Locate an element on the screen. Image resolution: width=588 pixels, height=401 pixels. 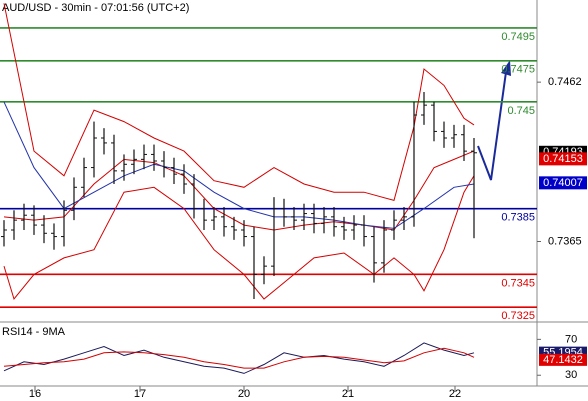
price-label: 47.1432 is located at coordinates (563, 360).